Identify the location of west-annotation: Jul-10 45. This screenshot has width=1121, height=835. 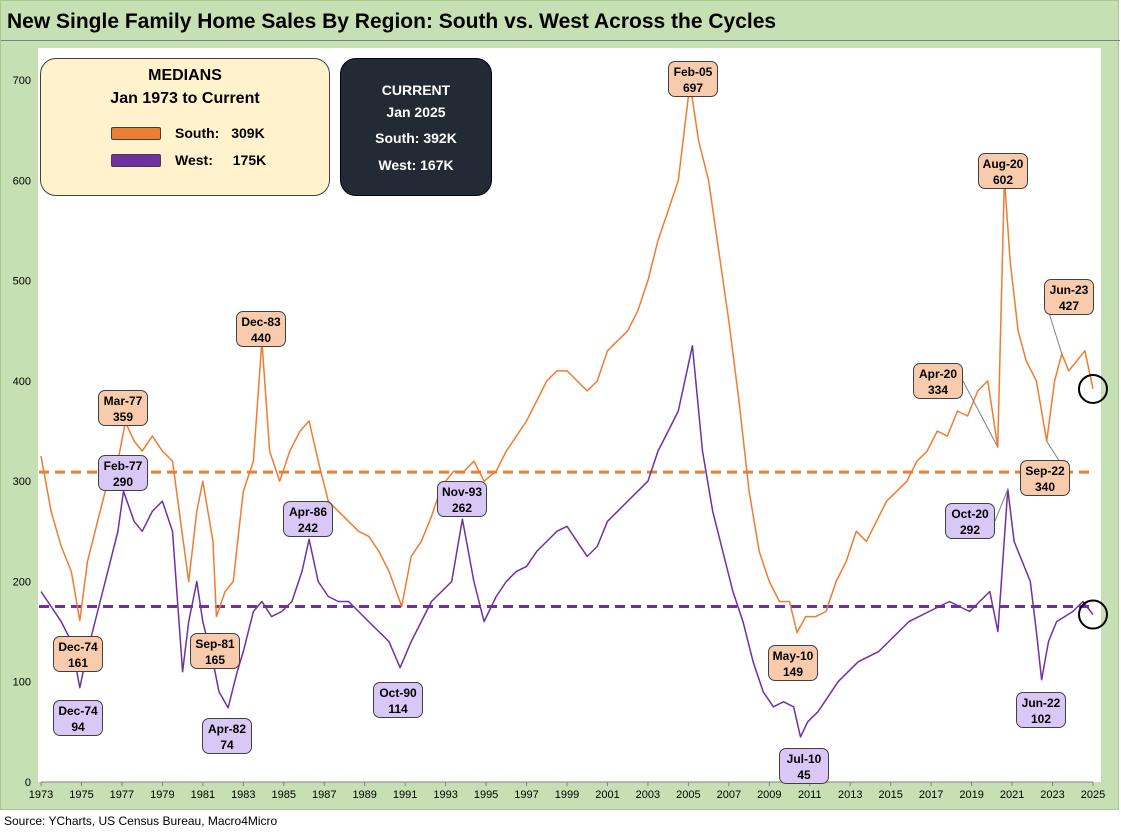
(804, 766).